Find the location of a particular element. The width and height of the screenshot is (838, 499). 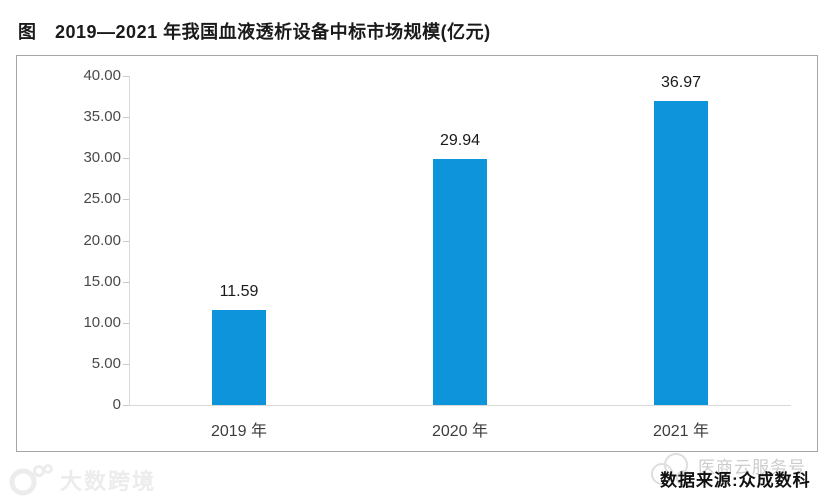

bottom-right-watermark-label: 医商云服务号 is located at coordinates (752, 467).